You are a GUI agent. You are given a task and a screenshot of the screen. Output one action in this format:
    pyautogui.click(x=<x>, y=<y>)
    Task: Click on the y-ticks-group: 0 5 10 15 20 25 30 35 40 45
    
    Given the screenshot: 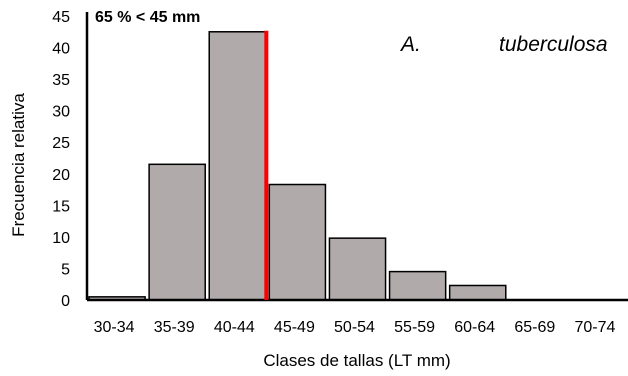 What is the action you would take?
    pyautogui.click(x=61, y=159)
    